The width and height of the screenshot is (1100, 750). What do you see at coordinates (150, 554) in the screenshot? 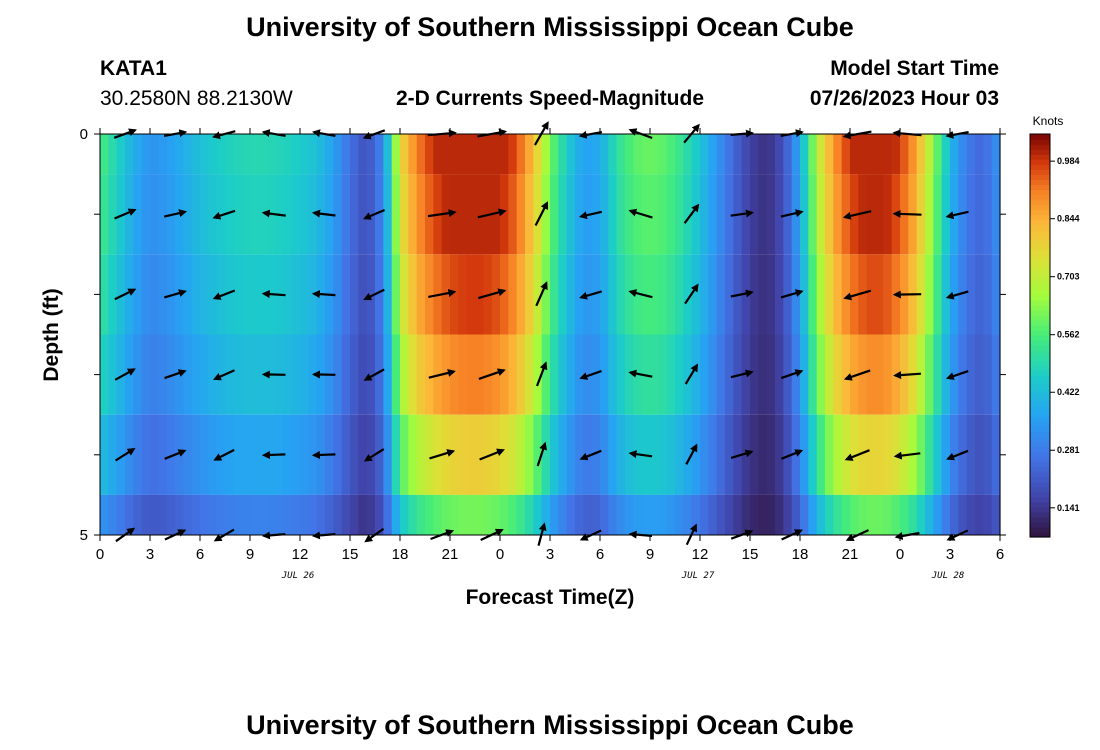
I see `x-tick-label: 3` at bounding box center [150, 554].